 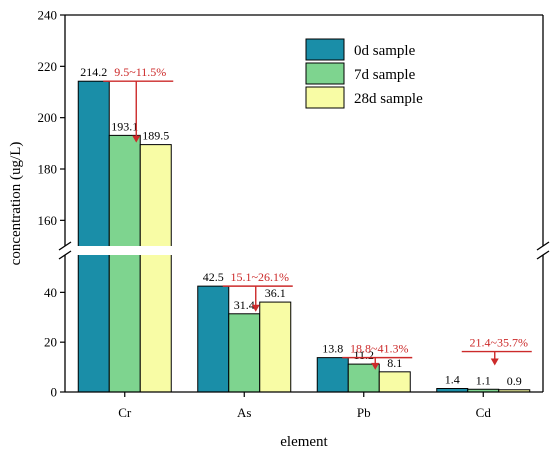 What do you see at coordinates (301, 250) in the screenshot?
I see `axis-break-band` at bounding box center [301, 250].